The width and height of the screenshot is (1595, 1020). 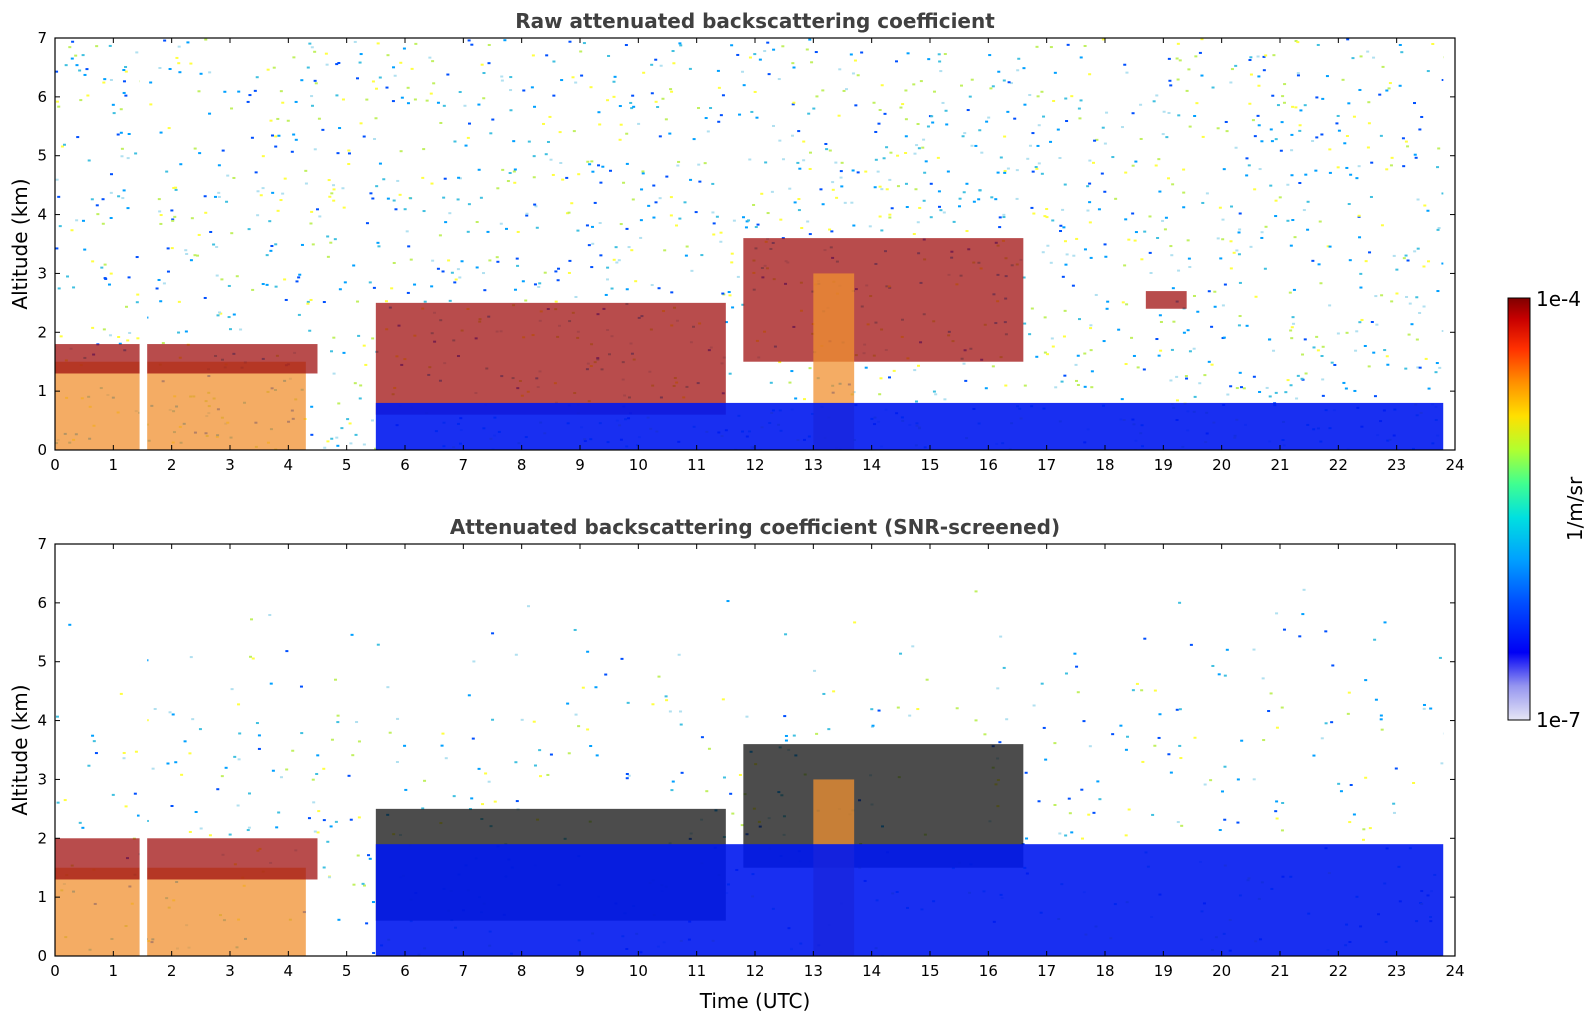 What do you see at coordinates (1558, 720) in the screenshot?
I see `colorbar-min-label: 1e-7` at bounding box center [1558, 720].